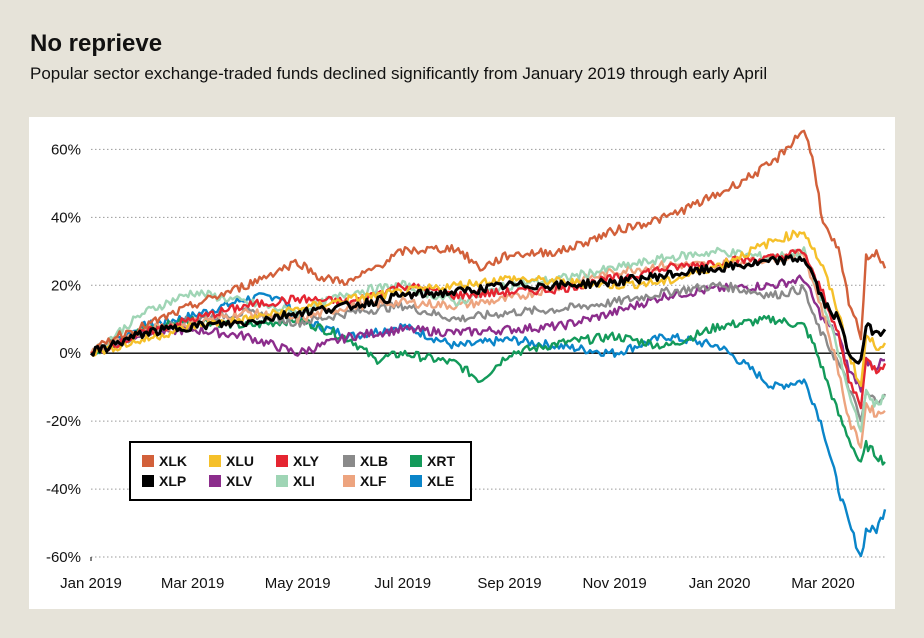 The height and width of the screenshot is (638, 924). Describe the element at coordinates (614, 583) in the screenshot. I see `x-tick-label: Nov 2019` at that location.